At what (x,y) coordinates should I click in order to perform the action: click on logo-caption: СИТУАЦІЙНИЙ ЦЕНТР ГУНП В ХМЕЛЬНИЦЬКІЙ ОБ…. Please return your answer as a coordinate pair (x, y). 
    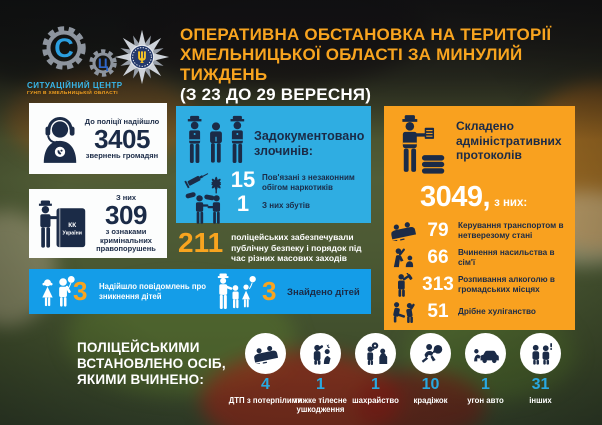
    Looking at the image, I should click on (87, 88).